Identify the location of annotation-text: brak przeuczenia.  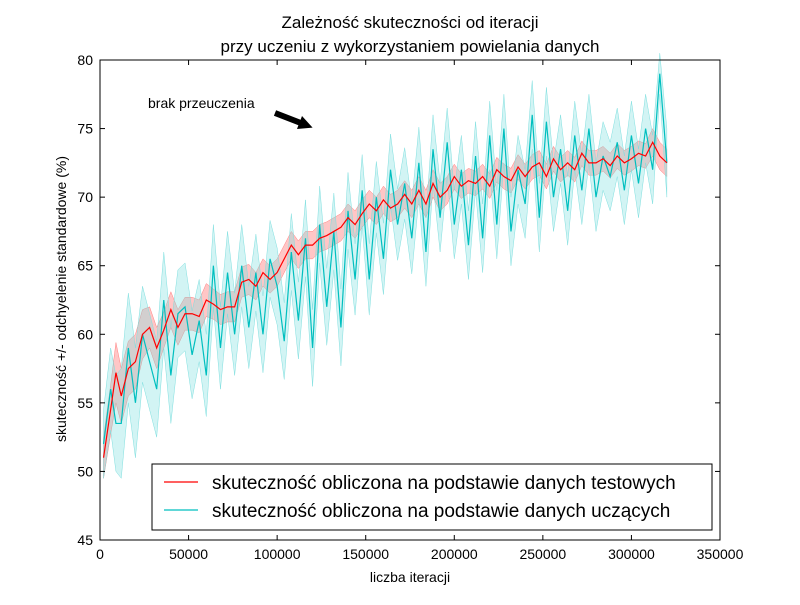
(201, 103).